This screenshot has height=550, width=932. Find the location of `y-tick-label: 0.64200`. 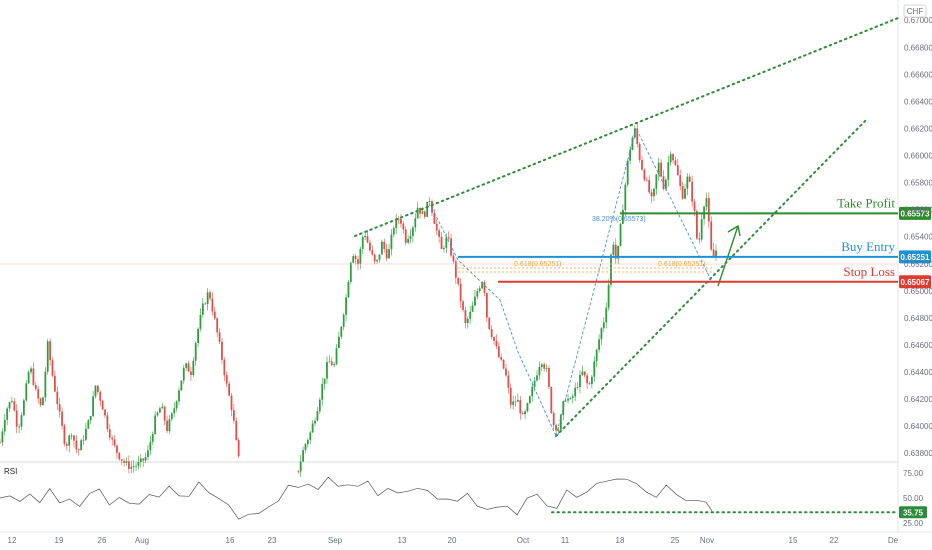

y-tick-label: 0.64200 is located at coordinates (918, 399).